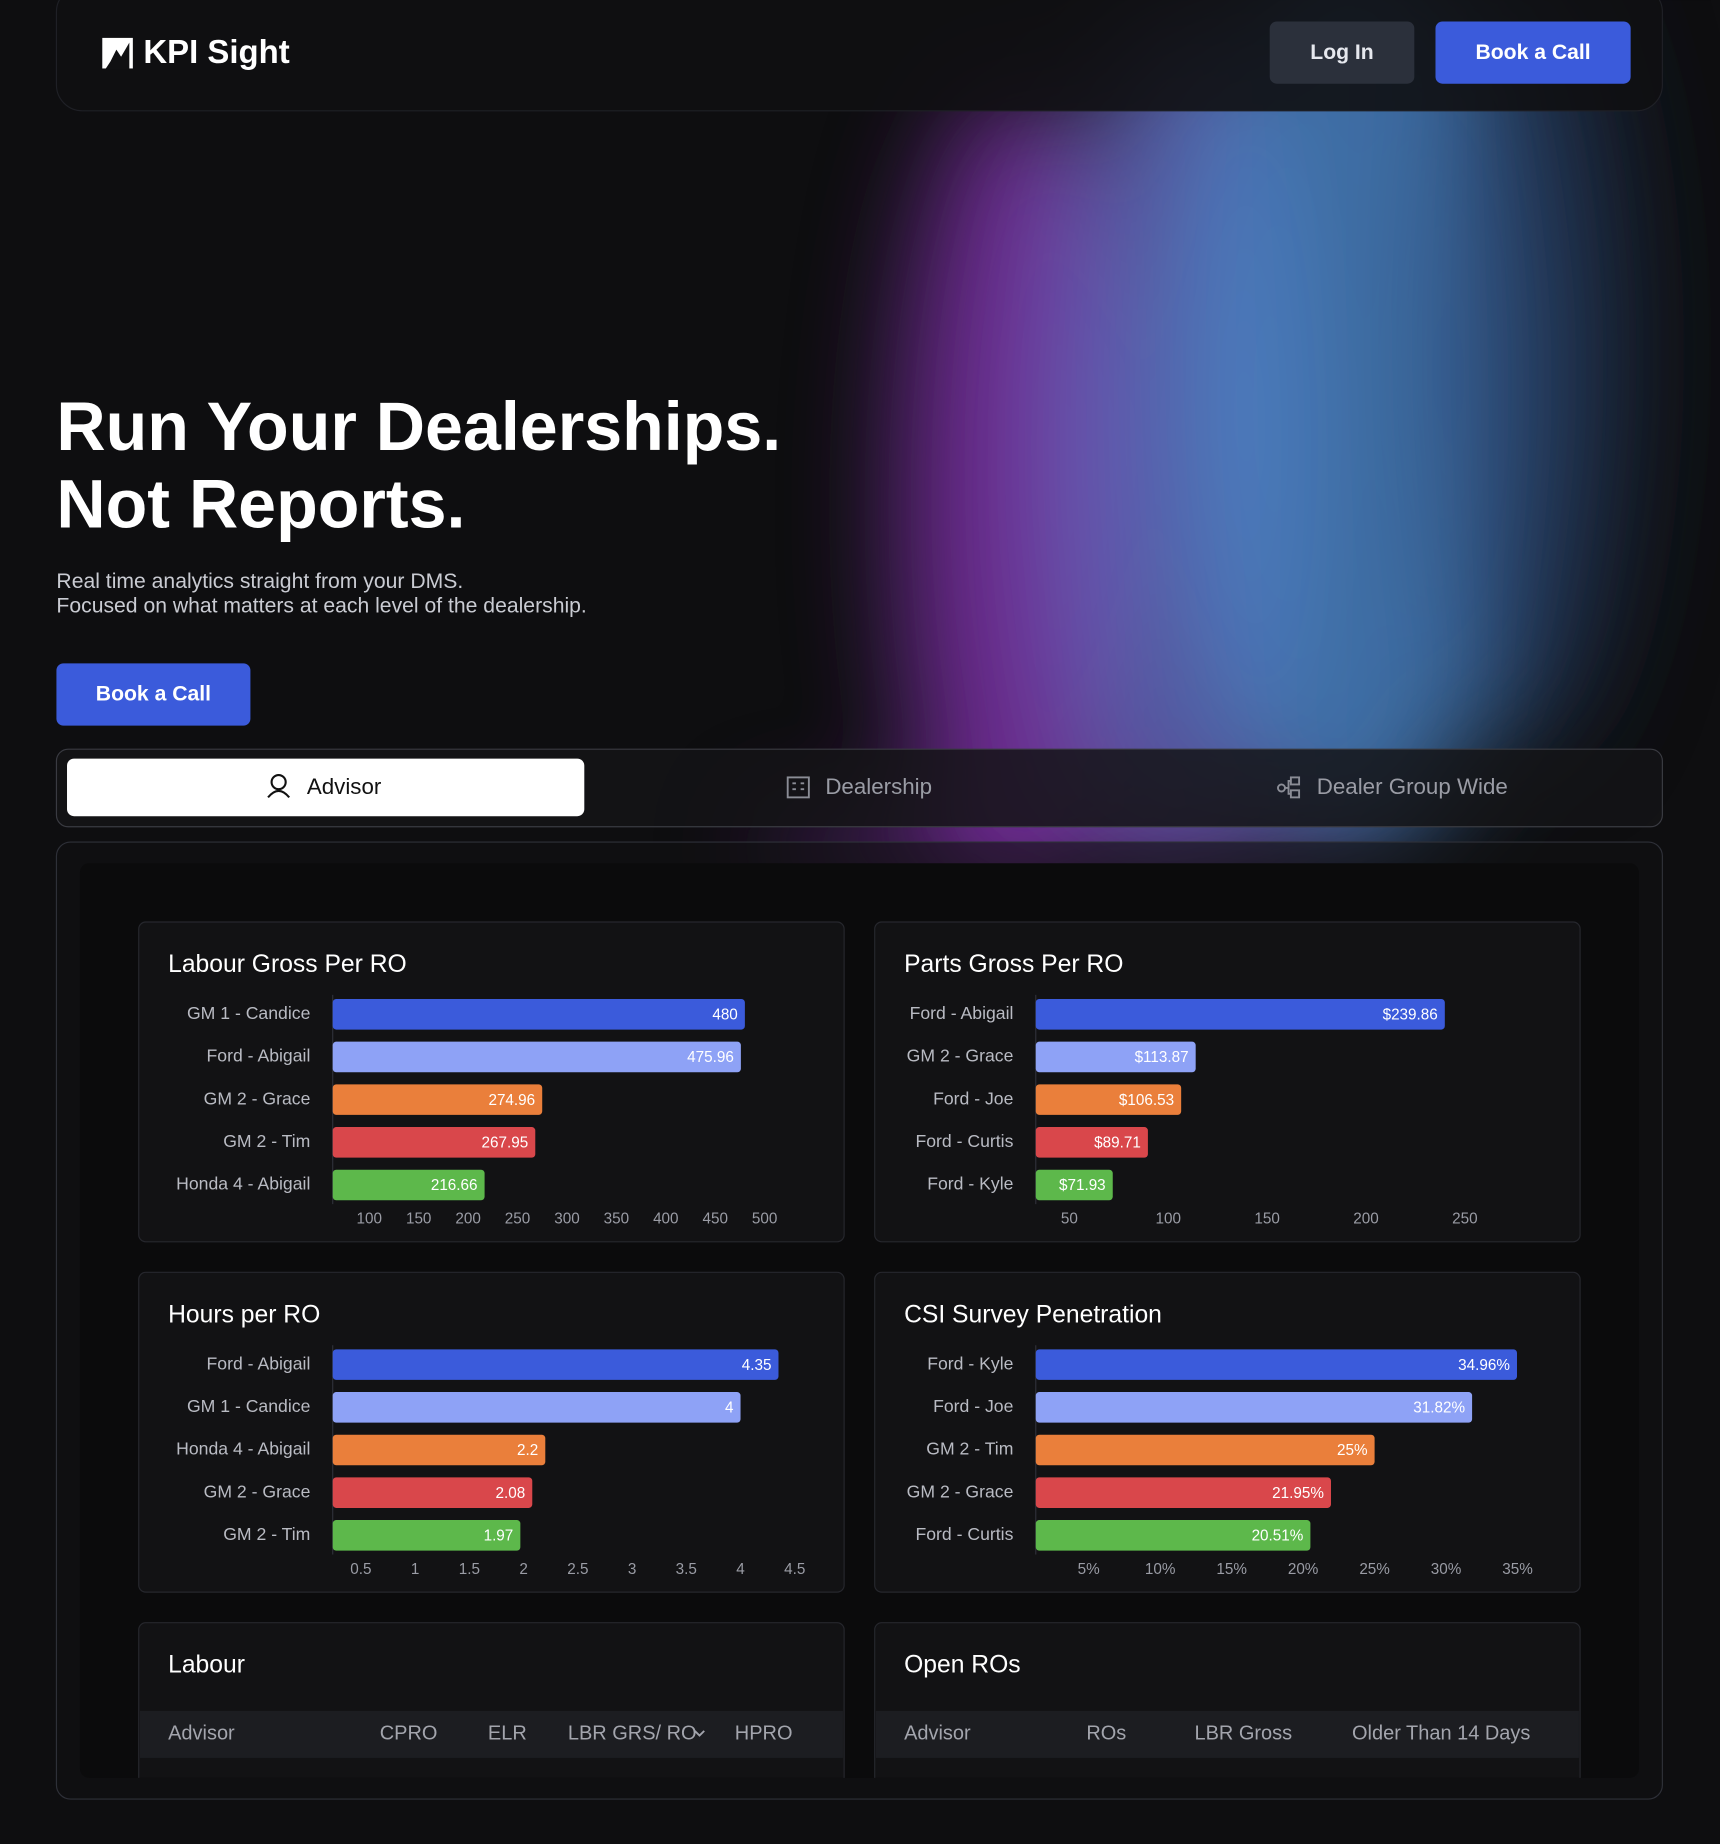  Describe the element at coordinates (1013, 964) in the screenshot. I see `chart-title: Parts Gross Per RO` at that location.